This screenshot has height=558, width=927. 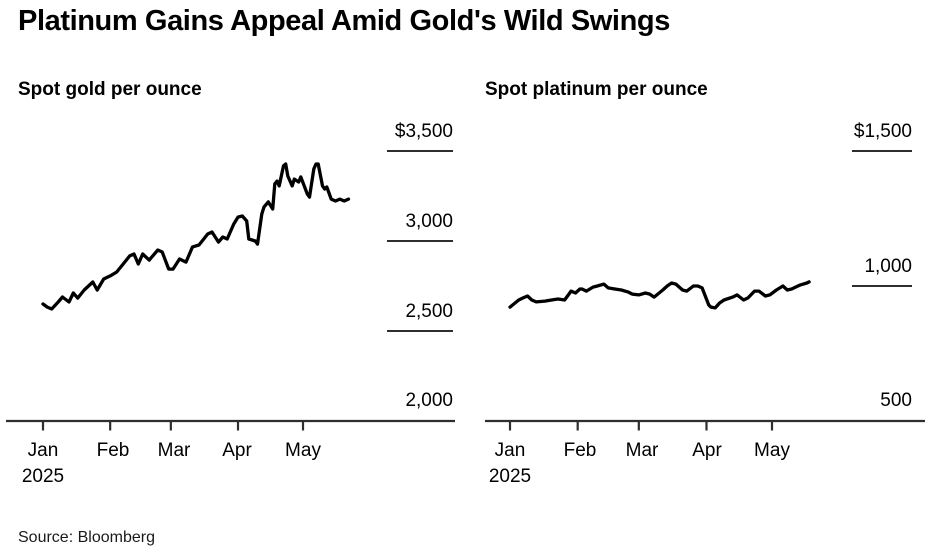 What do you see at coordinates (580, 450) in the screenshot?
I see `platinum-x-tick-label: Feb` at bounding box center [580, 450].